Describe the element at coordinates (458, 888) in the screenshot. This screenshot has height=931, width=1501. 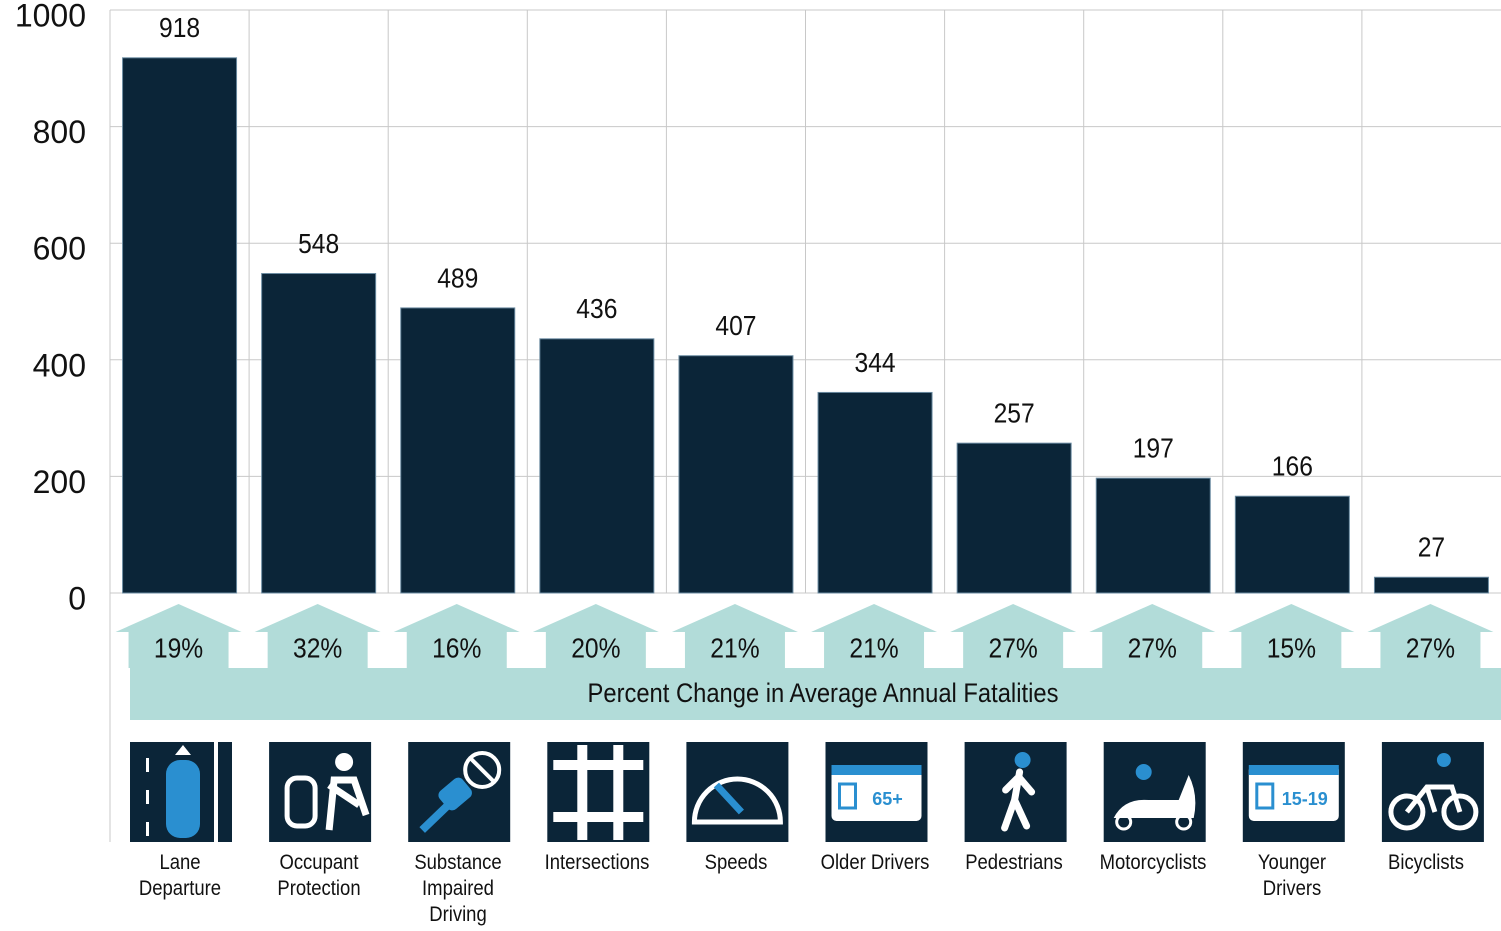
I see `x-tick-label: Substance Impaired Driving` at that location.